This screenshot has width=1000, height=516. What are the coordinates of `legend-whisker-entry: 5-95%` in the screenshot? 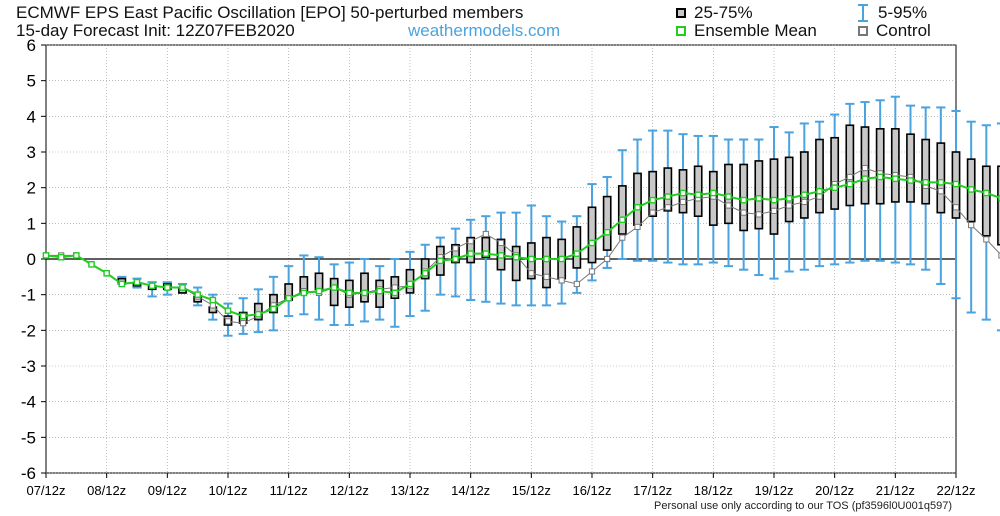 It's located at (891, 13).